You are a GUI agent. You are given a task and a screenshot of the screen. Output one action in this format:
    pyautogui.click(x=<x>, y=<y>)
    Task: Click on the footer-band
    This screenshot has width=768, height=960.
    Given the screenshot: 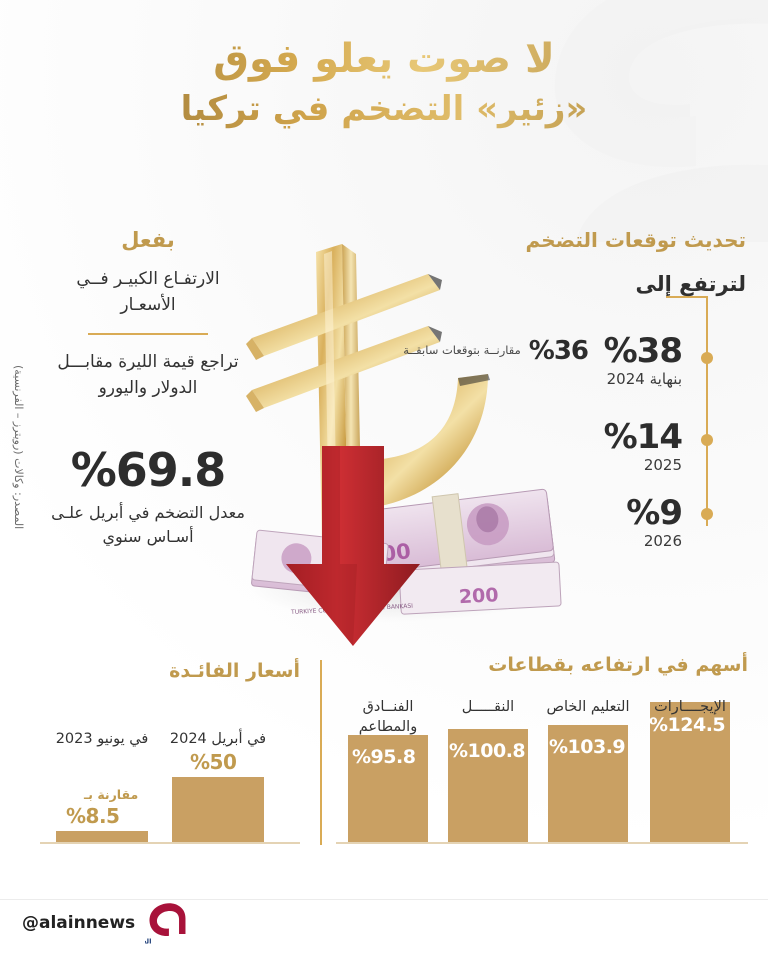 What is the action you would take?
    pyautogui.click(x=384, y=929)
    